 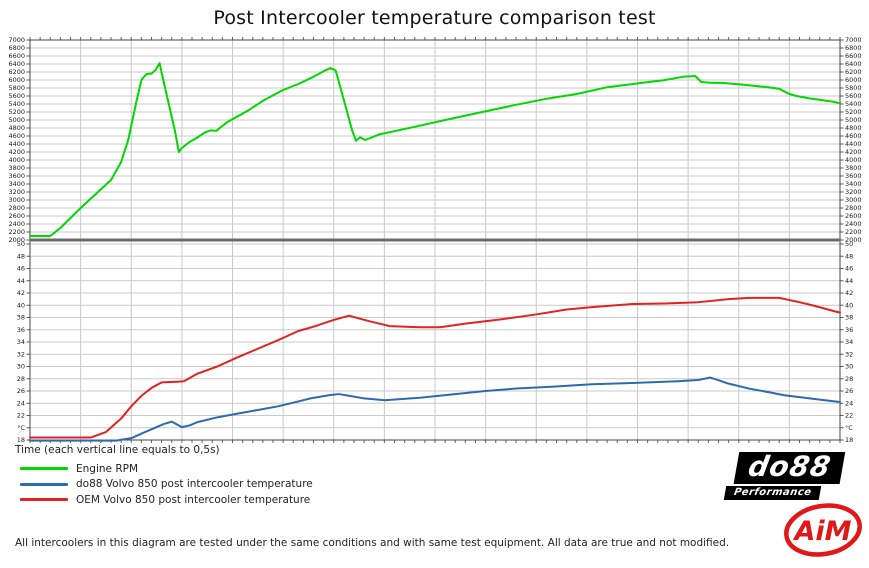 I want to click on axis-label-right: 4600, so click(x=853, y=136).